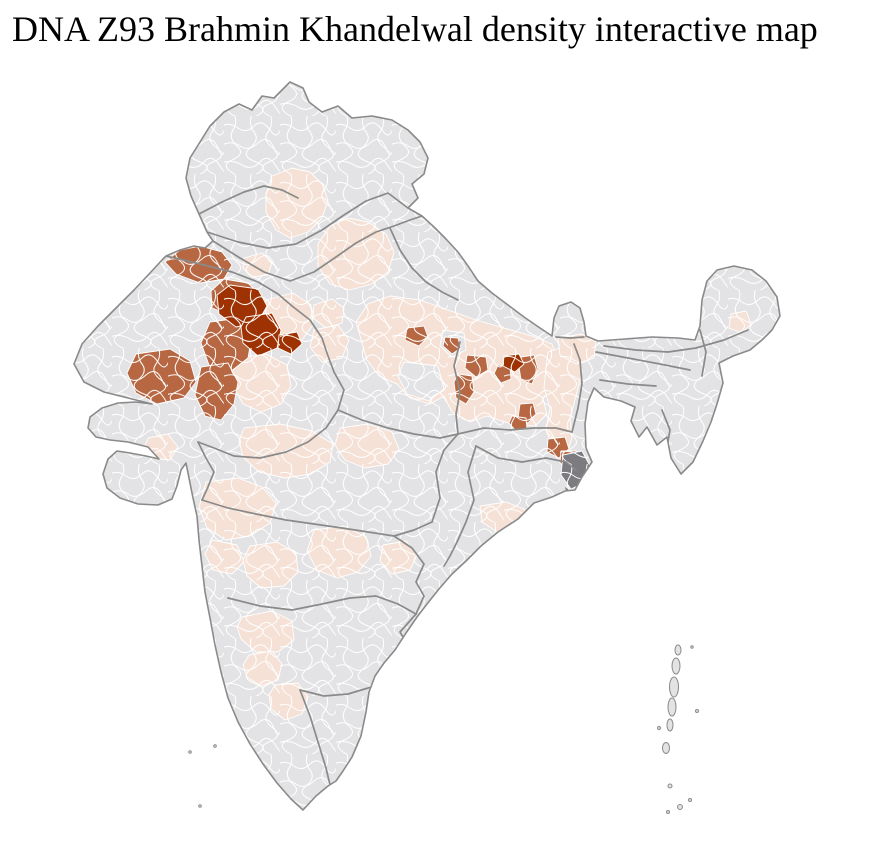  Describe the element at coordinates (678, 729) in the screenshot. I see `andaman-nicobar-islands` at that location.